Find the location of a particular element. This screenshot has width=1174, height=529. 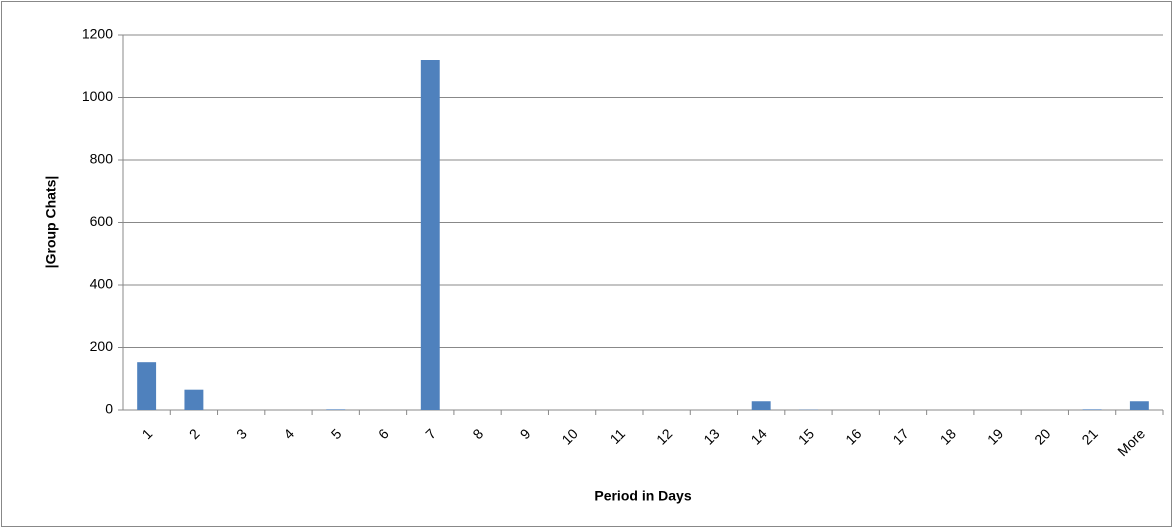

x-axis-title: Period in Days is located at coordinates (642, 496).